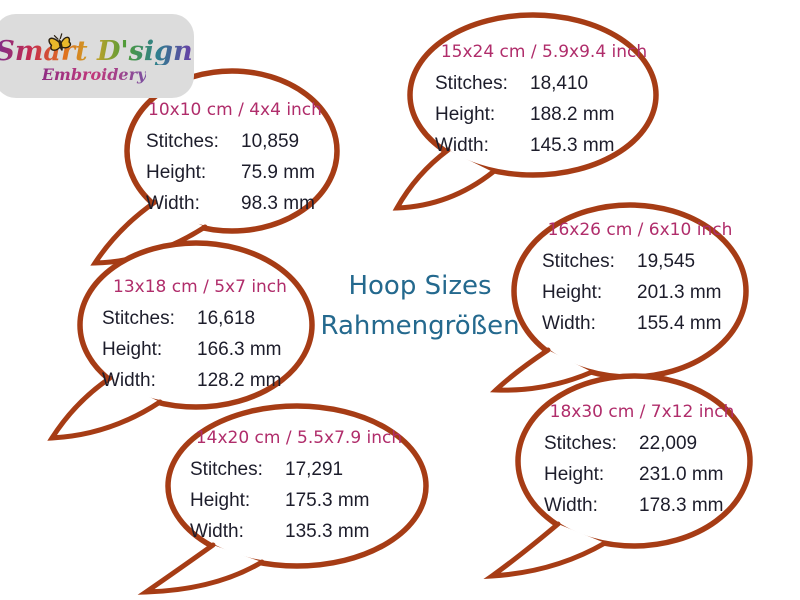 The image size is (800, 600). What do you see at coordinates (572, 114) in the screenshot?
I see `row-value: 188.2 mm` at bounding box center [572, 114].